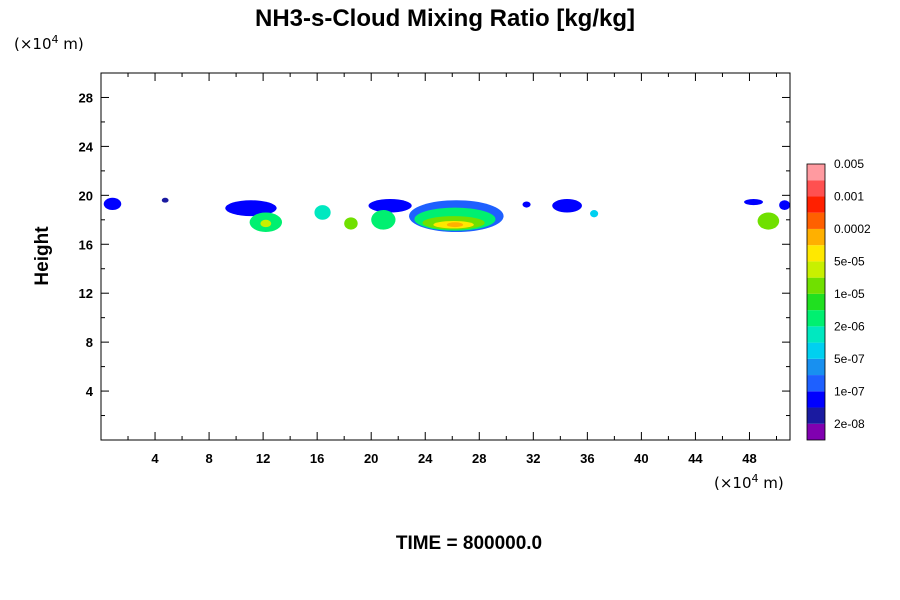 Image resolution: width=900 pixels, height=600 pixels. What do you see at coordinates (849, 391) in the screenshot?
I see `colorbar-label: 1e-07` at bounding box center [849, 391].